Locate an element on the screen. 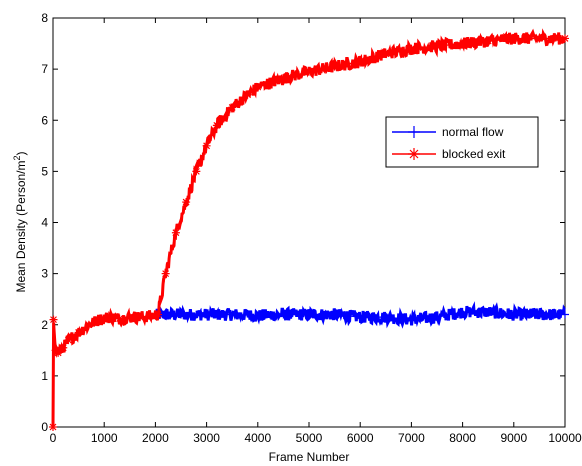  legend-box is located at coordinates (462, 142).